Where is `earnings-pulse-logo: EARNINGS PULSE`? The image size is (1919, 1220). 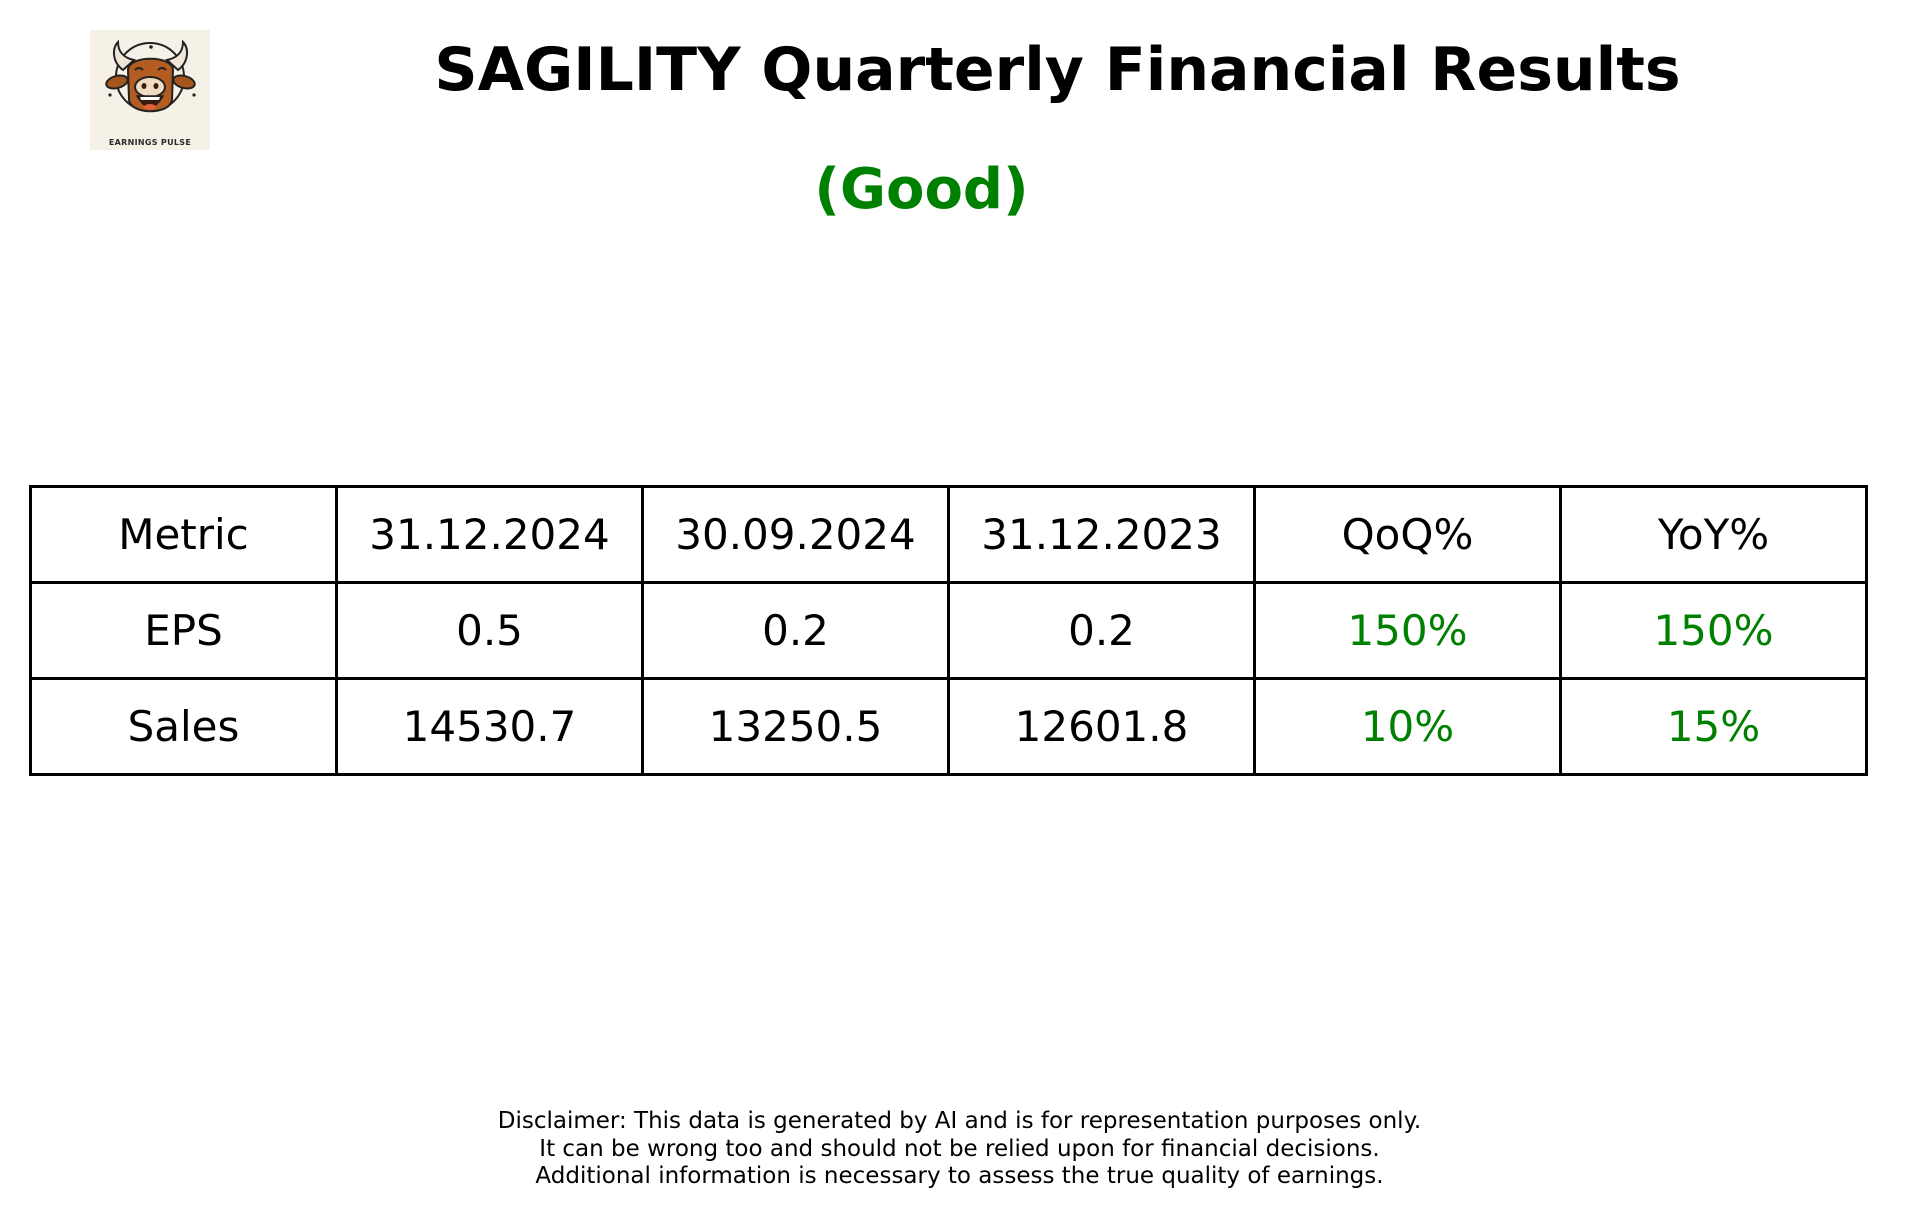
earnings-pulse-logo: EARNINGS PULSE is located at coordinates (150, 90).